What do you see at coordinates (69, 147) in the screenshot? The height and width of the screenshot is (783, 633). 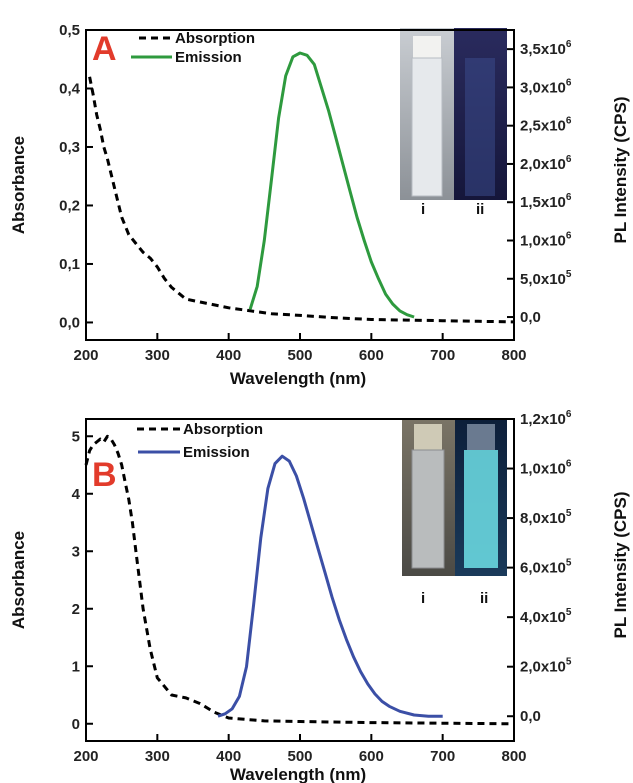 I see `y-tick-label: 0,3` at bounding box center [69, 147].